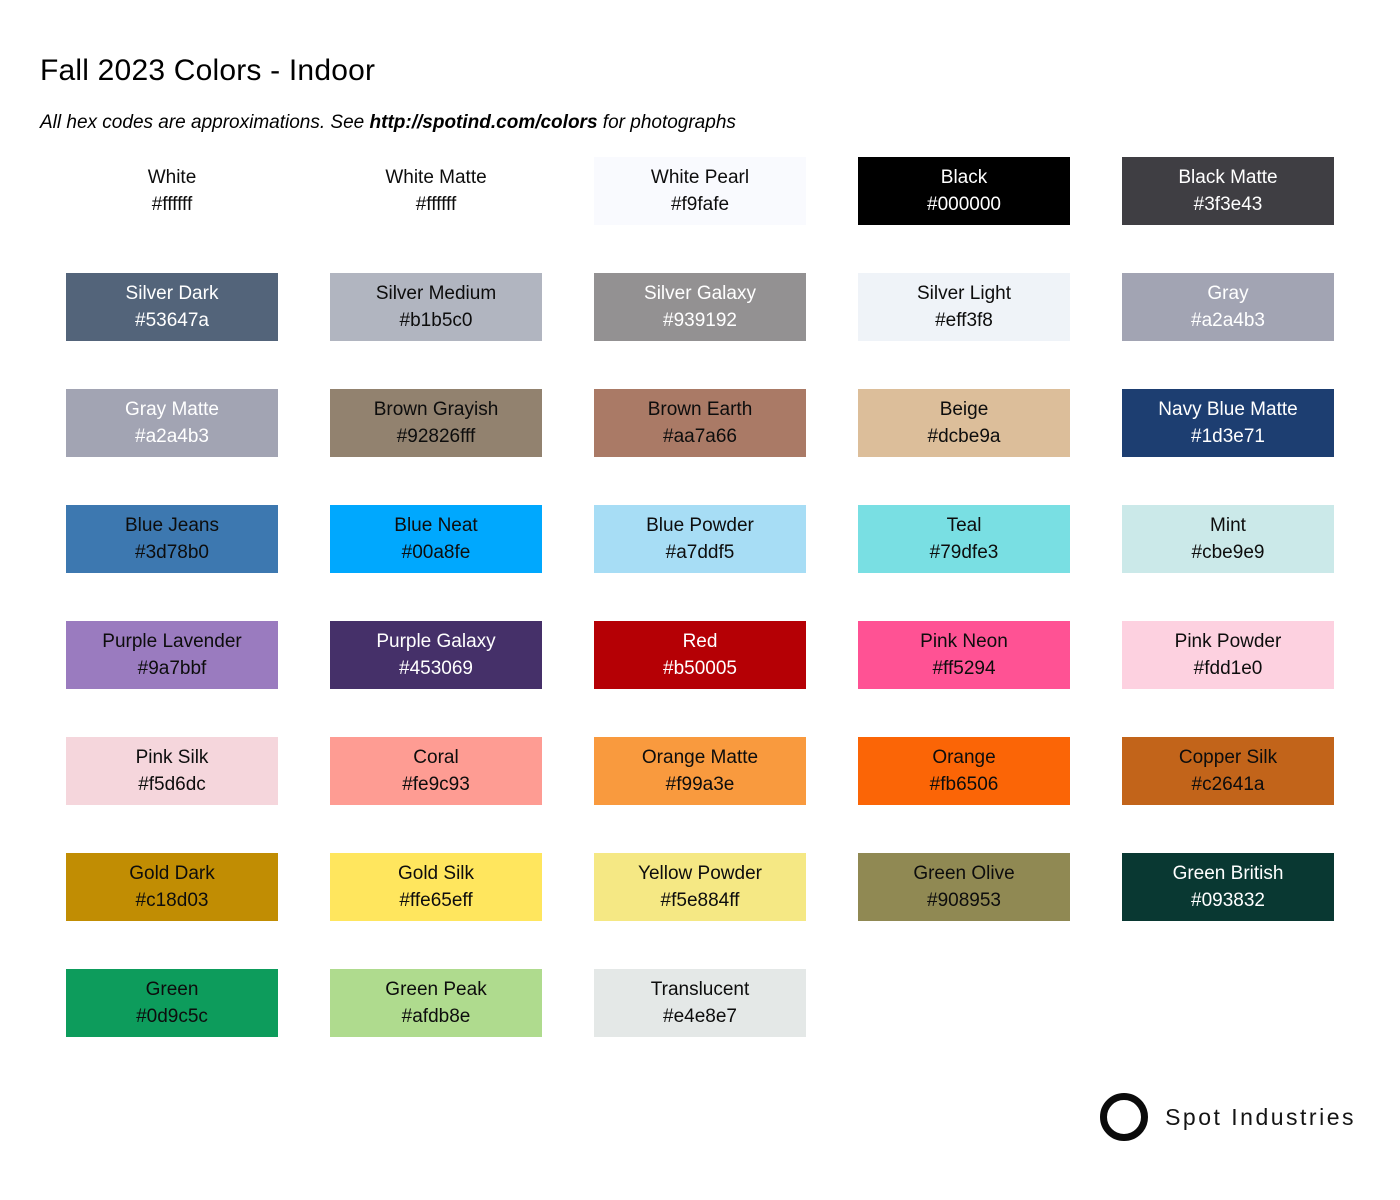  Describe the element at coordinates (700, 423) in the screenshot. I see `color-swatch: Brown Earth #aa7a66` at that location.